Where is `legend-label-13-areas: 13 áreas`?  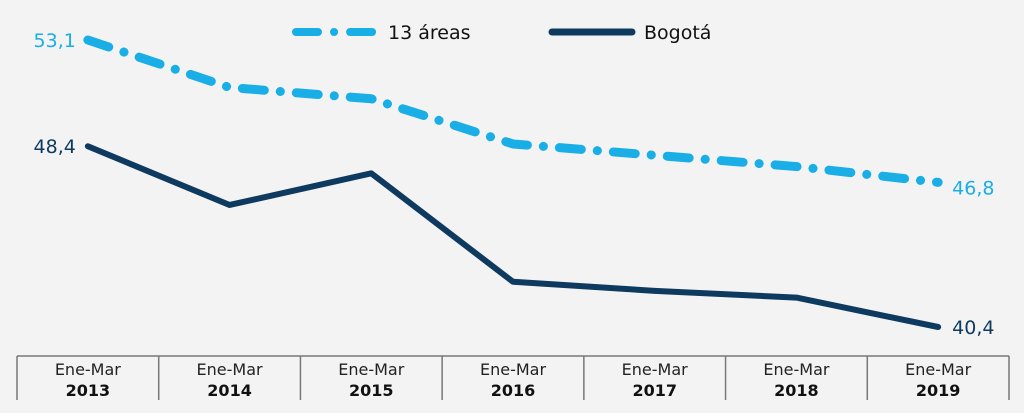 legend-label-13-areas: 13 áreas is located at coordinates (429, 33).